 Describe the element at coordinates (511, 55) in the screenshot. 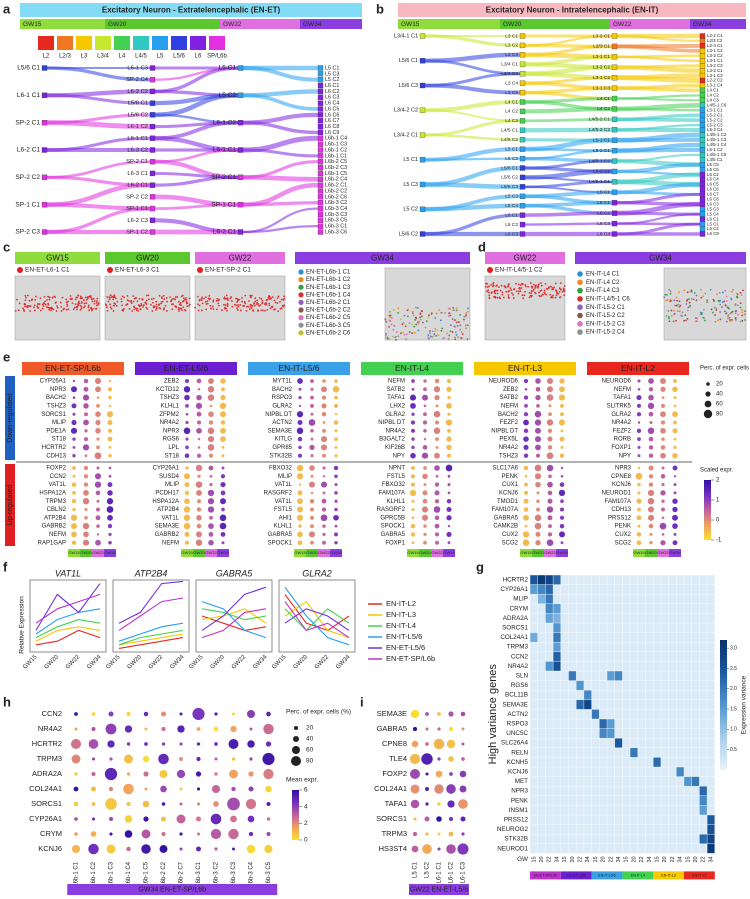

I see `node-label: L3 C3` at that location.